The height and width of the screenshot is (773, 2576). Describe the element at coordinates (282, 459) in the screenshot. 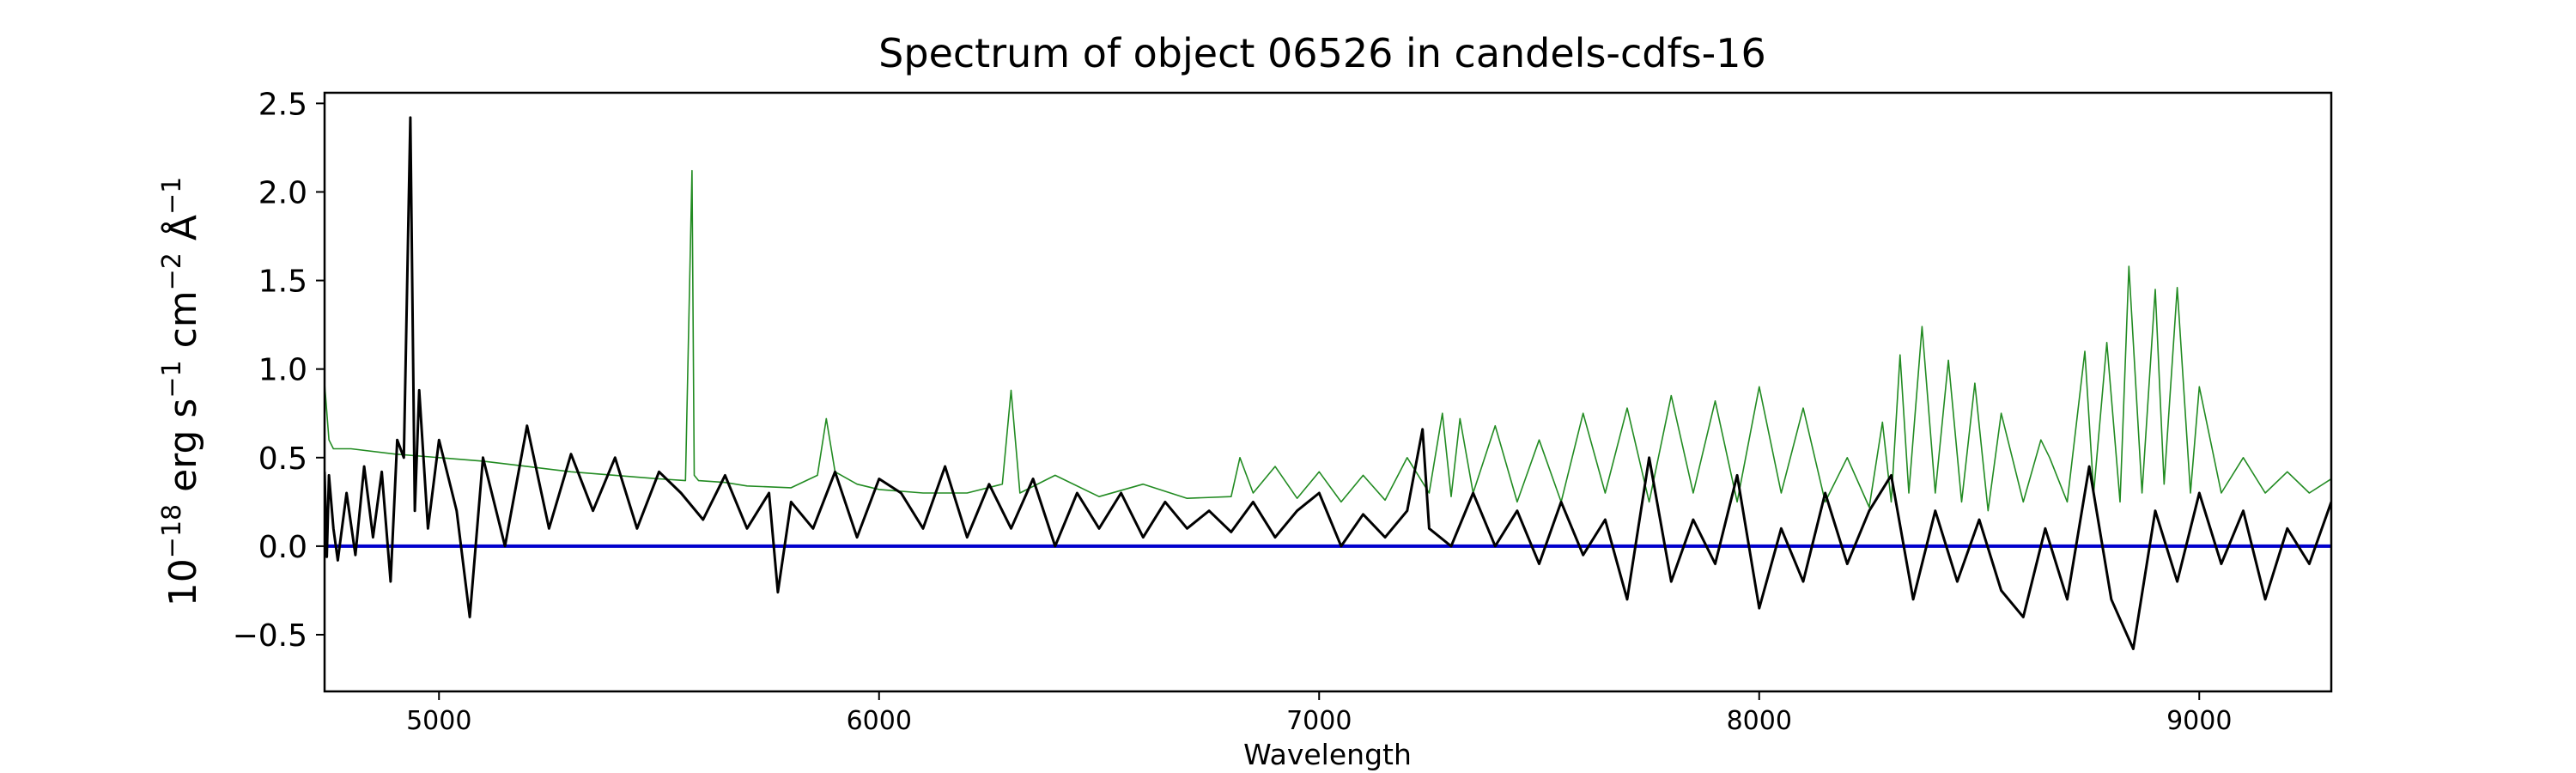

I see `y-tick-label: 0.5` at that location.